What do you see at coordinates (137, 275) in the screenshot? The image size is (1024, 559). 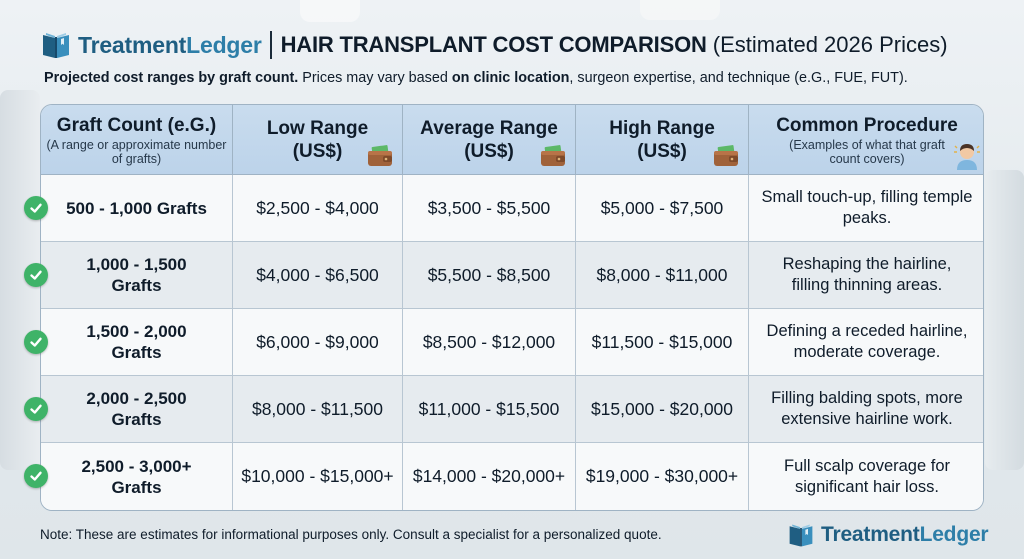 I see `graft-count-cell: 1,000 - 1,500 Grafts` at bounding box center [137, 275].